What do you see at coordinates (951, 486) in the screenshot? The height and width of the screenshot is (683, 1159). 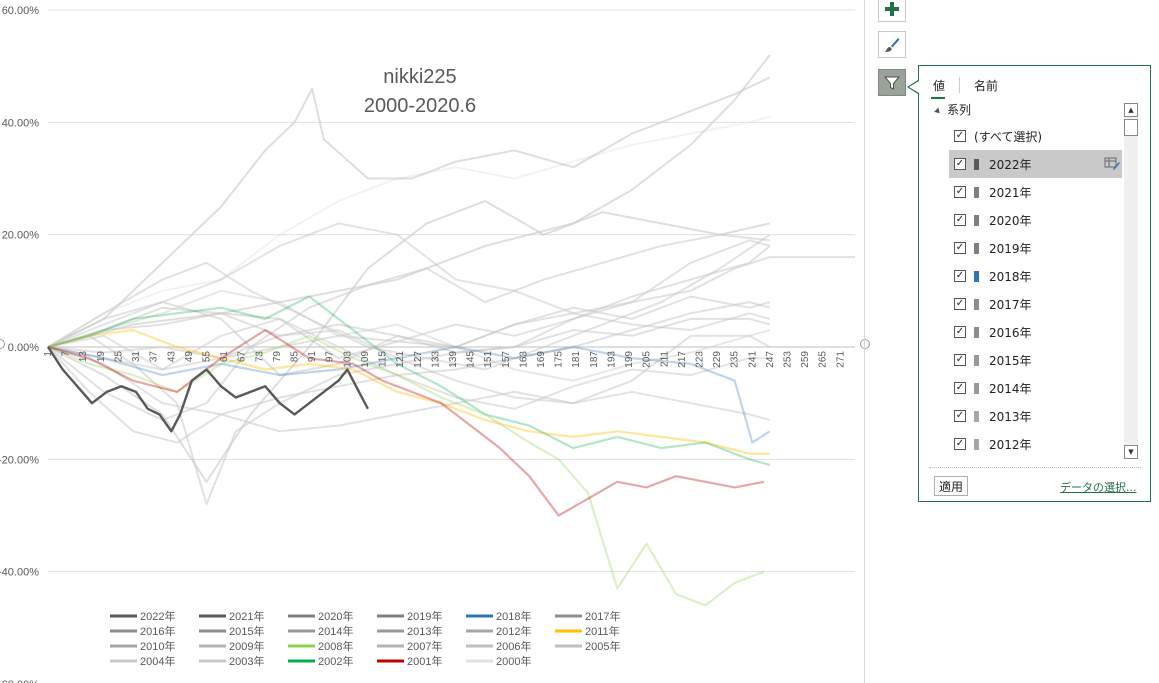 I see `apply-button: 適用` at bounding box center [951, 486].